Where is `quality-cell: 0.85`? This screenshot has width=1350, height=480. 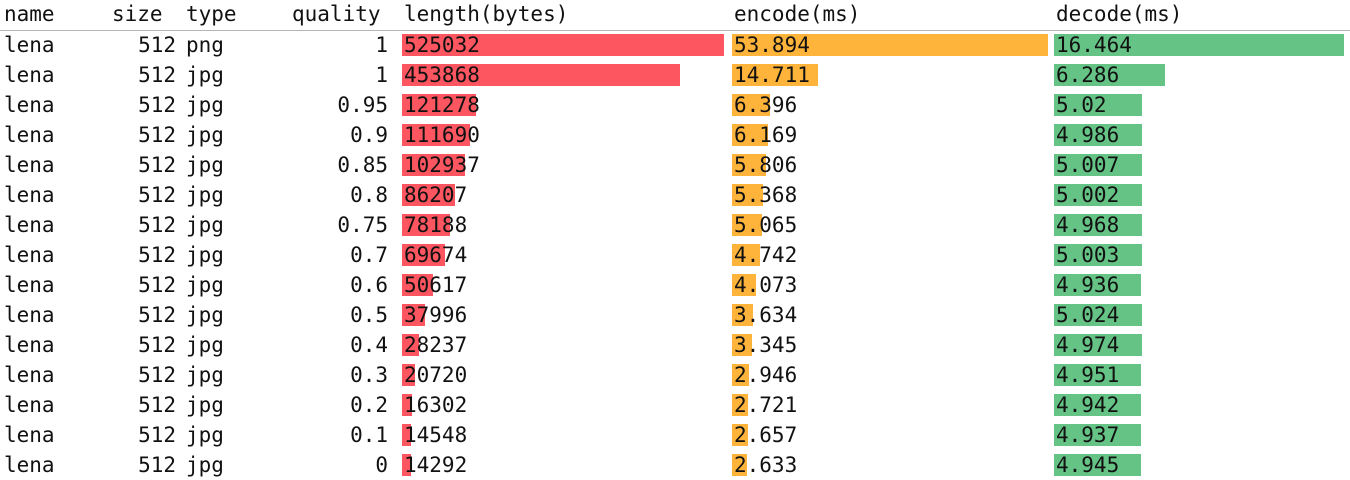 quality-cell: 0.85 is located at coordinates (362, 165).